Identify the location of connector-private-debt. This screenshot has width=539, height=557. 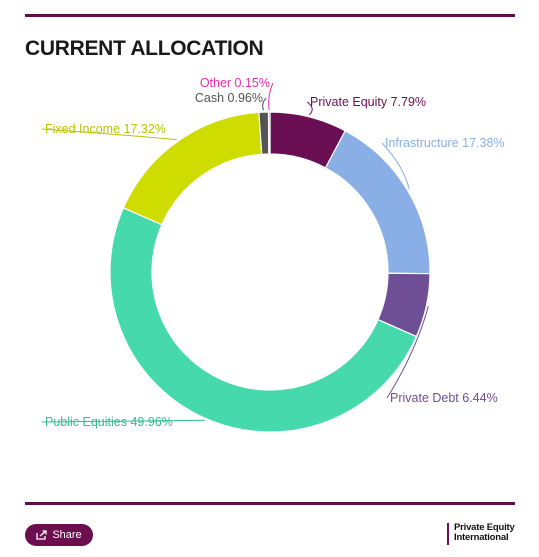
(407, 352).